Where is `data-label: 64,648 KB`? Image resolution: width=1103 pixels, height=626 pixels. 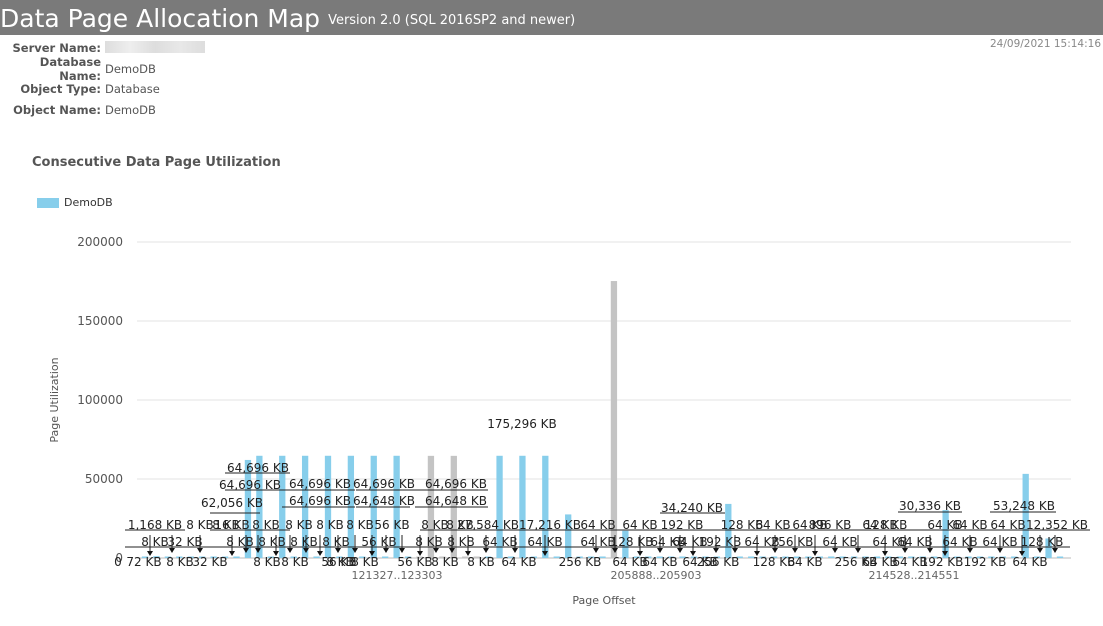
data-label: 64,648 KB is located at coordinates (384, 501).